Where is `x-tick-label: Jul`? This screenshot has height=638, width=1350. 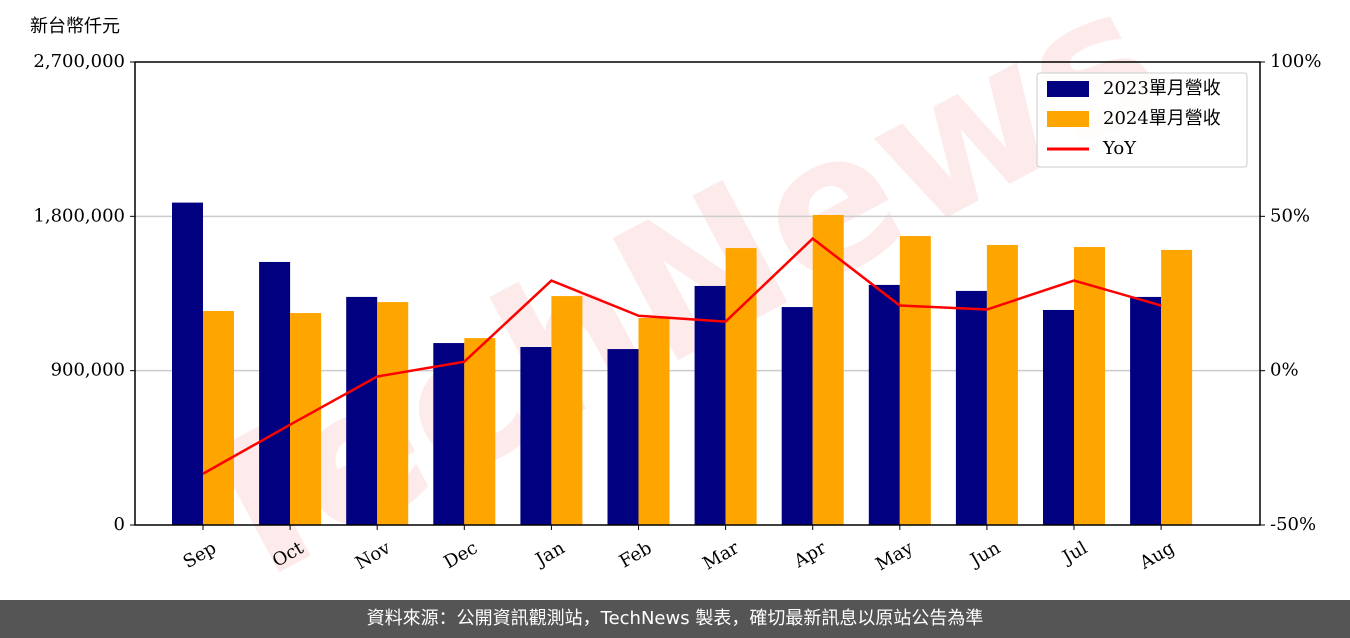 x-tick-label: Jul is located at coordinates (1074, 553).